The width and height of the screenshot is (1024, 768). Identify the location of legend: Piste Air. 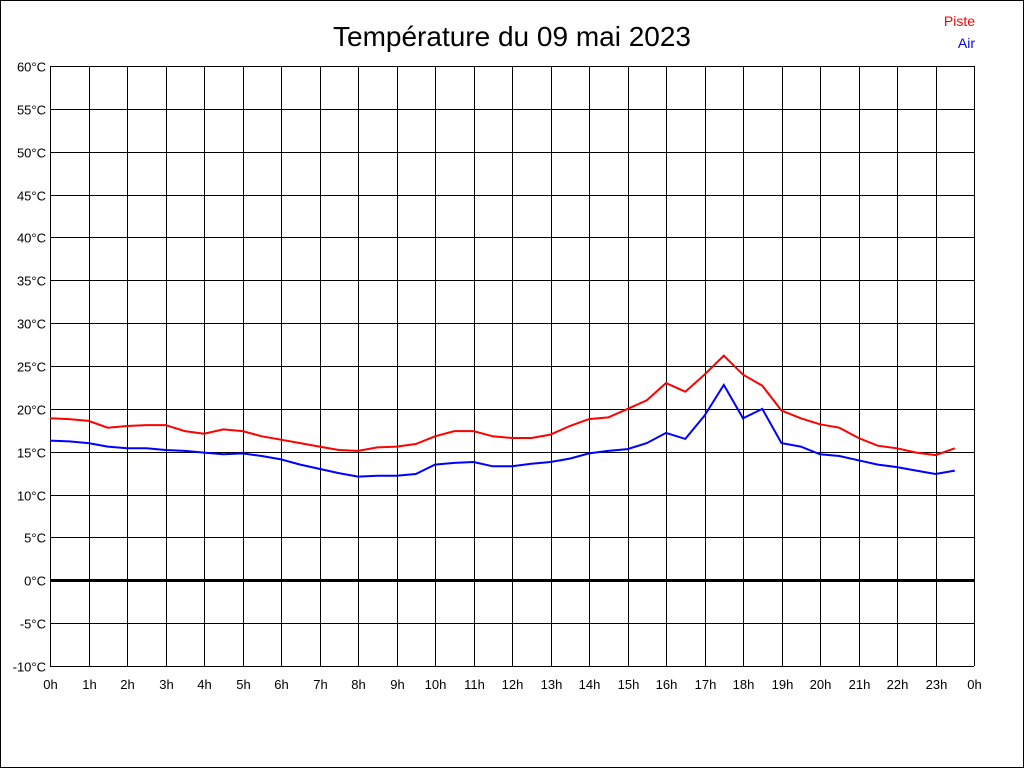
(959, 32).